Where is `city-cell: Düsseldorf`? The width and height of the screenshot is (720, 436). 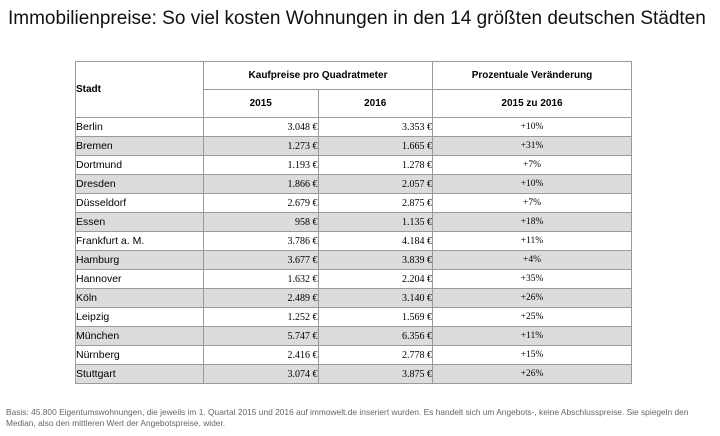 city-cell: Düsseldorf is located at coordinates (139, 203).